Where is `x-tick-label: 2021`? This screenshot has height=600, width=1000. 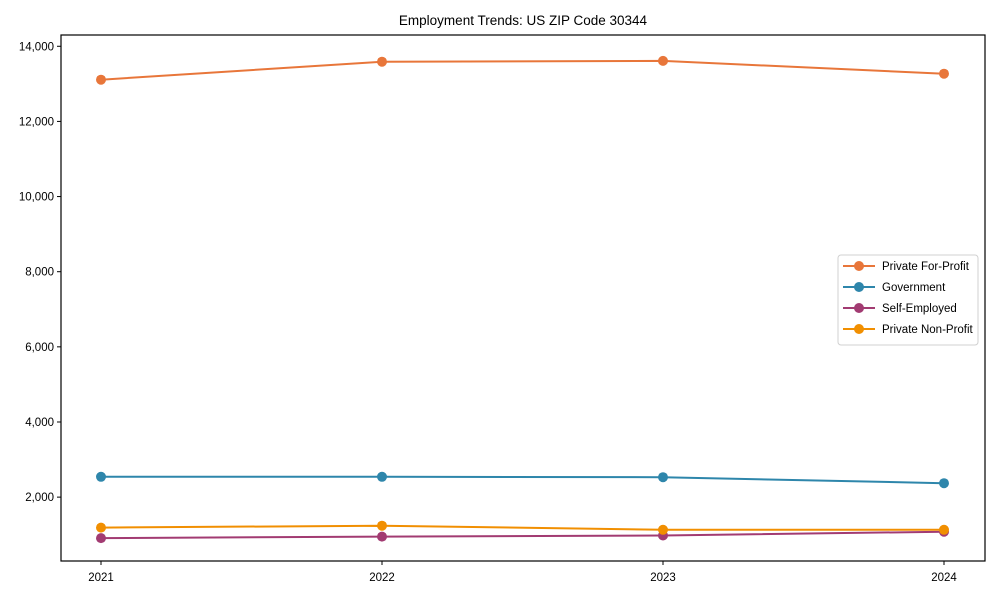 x-tick-label: 2021 is located at coordinates (101, 578).